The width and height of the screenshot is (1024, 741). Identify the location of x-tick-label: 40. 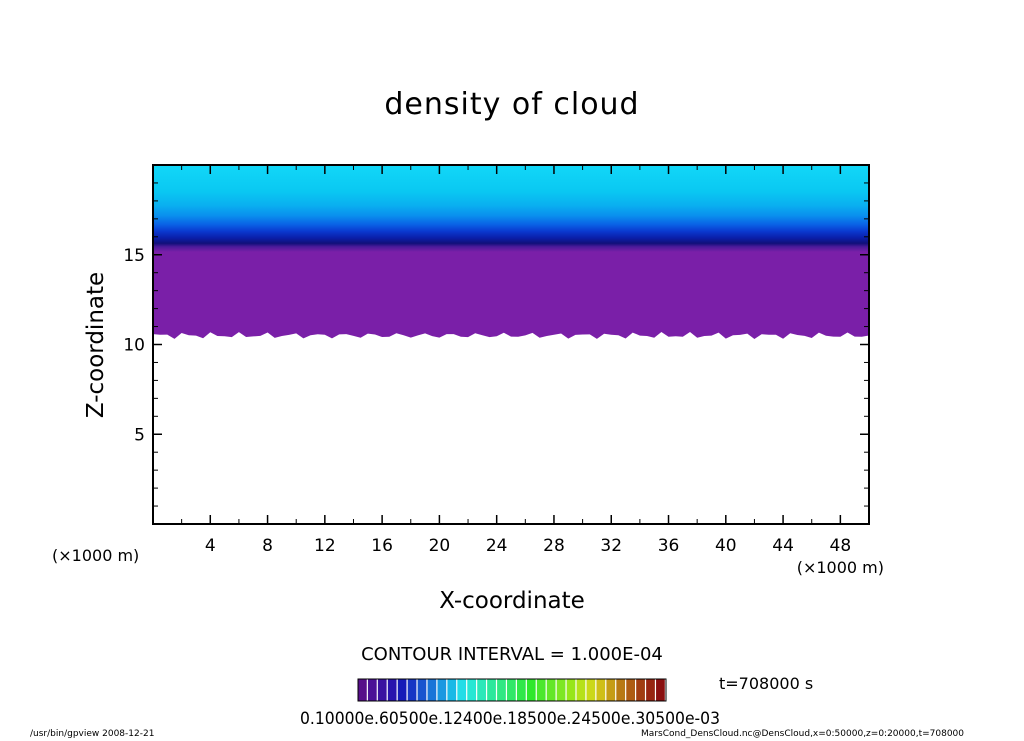
(726, 546).